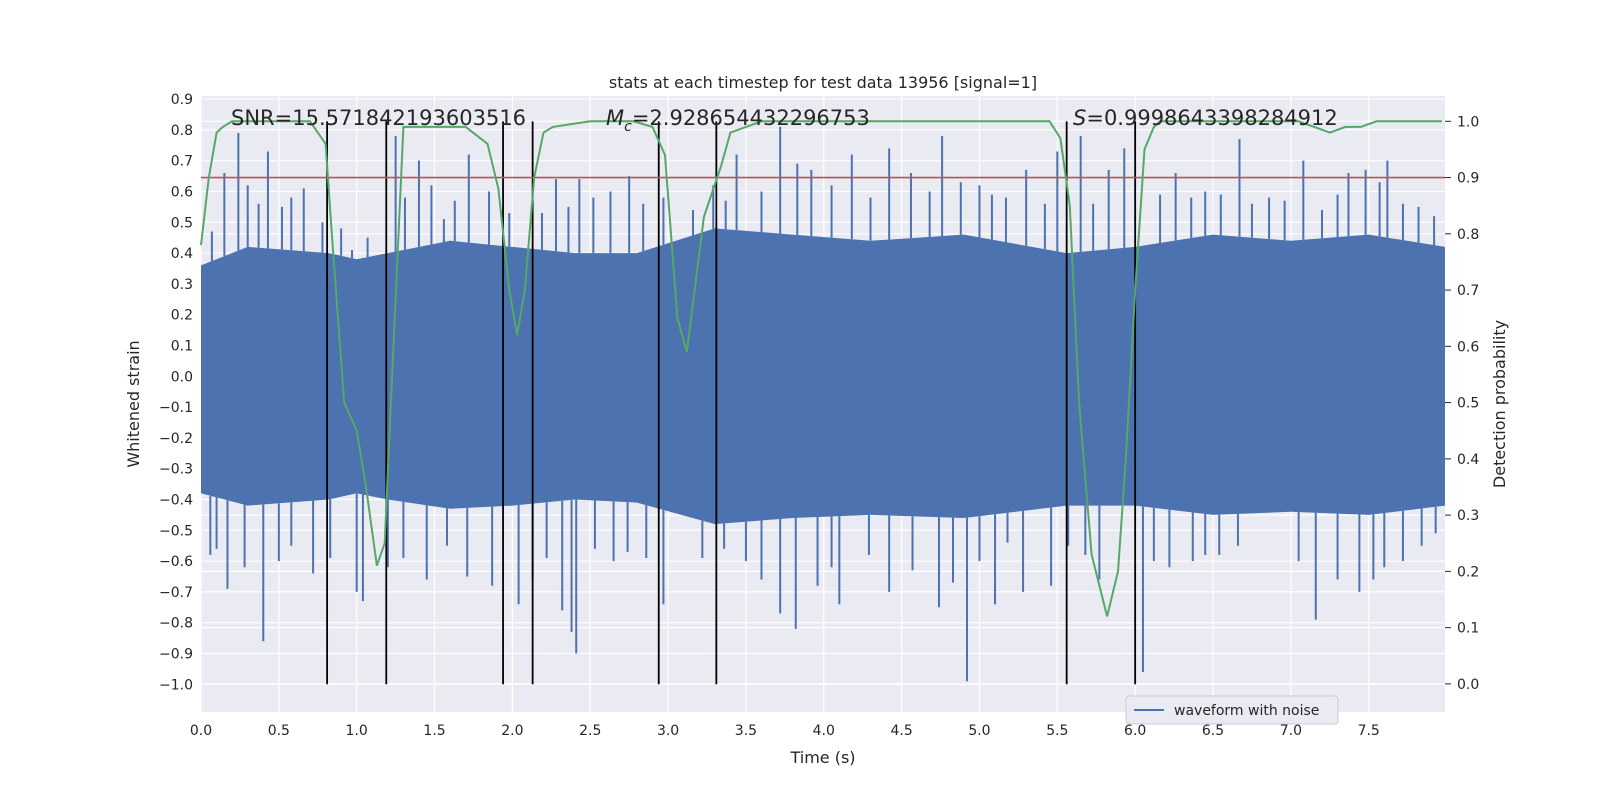 The width and height of the screenshot is (1600, 800). Describe the element at coordinates (979, 731) in the screenshot. I see `x-tick-label: 5.0` at that location.